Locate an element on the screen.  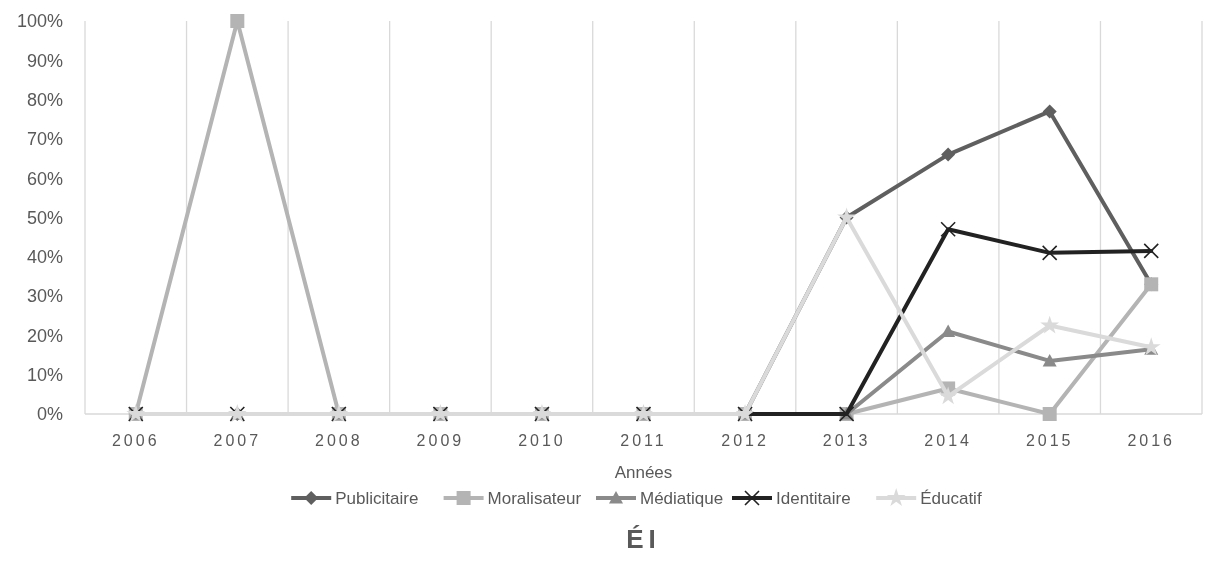
y-tick-label: 0% is located at coordinates (49, 414).